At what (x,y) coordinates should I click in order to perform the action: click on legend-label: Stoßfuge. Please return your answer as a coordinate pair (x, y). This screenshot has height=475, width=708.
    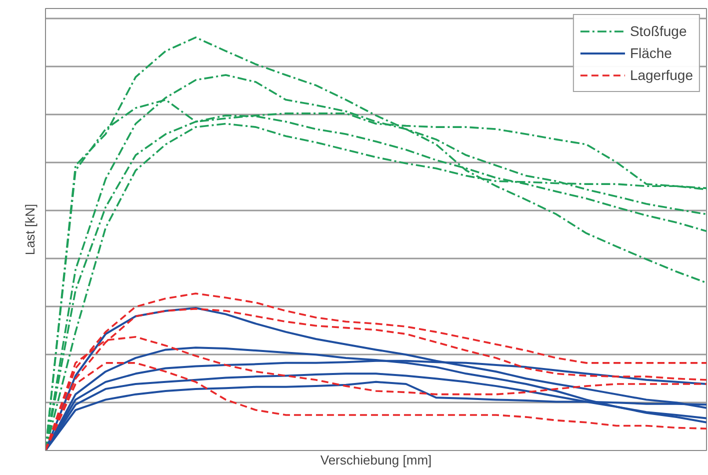
    Looking at the image, I should click on (658, 31).